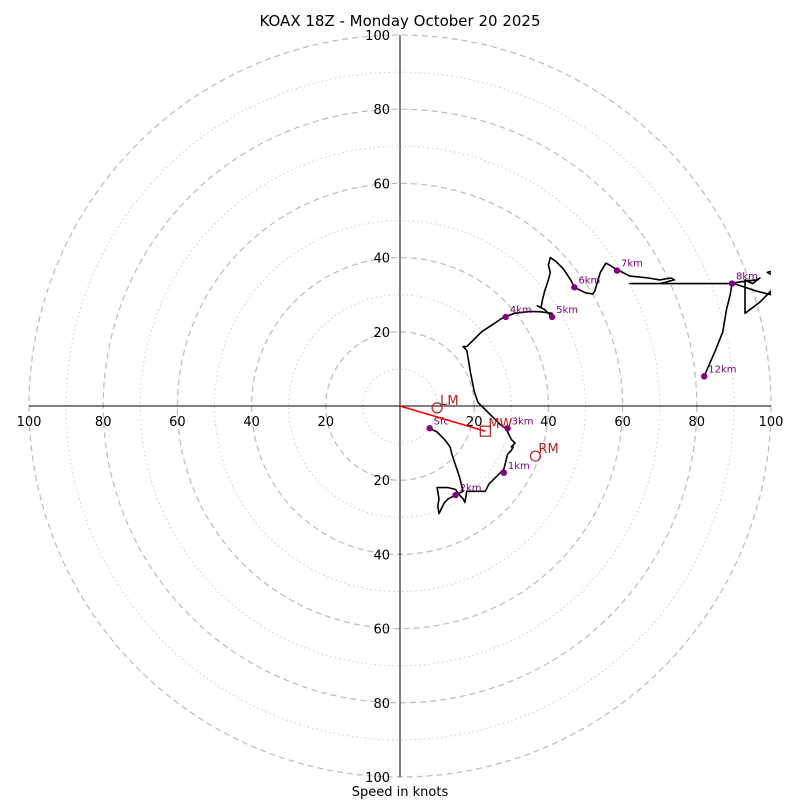 The image size is (800, 800). What do you see at coordinates (552, 317) in the screenshot?
I see `height-point-5km` at bounding box center [552, 317].